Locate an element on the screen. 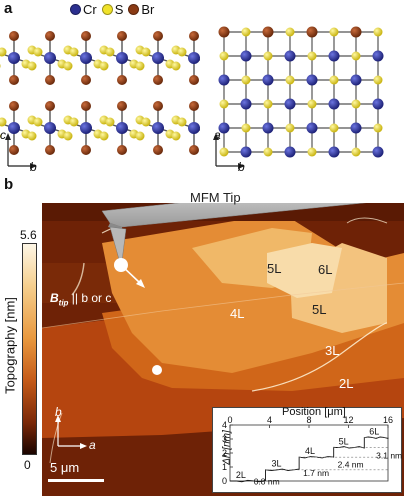  axis-b-label: b is located at coordinates (33, 167).